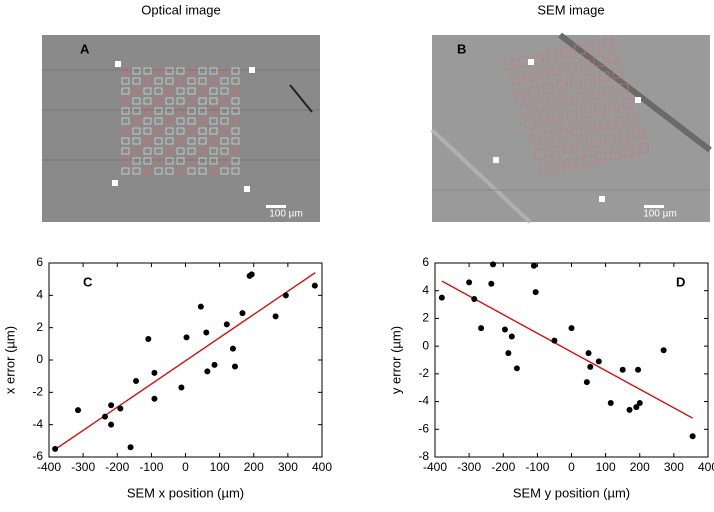  I want to click on x-tick-label: -300, so click(83, 467).